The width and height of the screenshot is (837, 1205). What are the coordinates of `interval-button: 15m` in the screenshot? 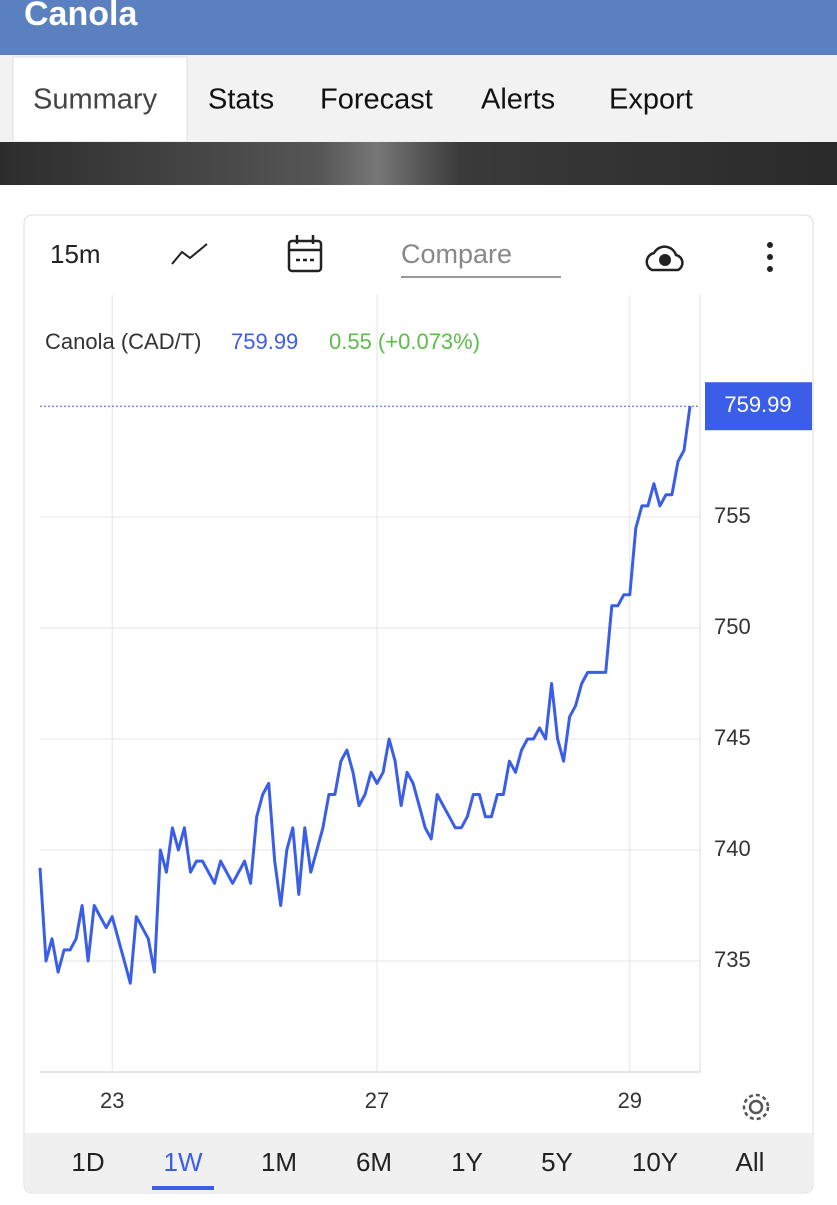 It's located at (75, 254).